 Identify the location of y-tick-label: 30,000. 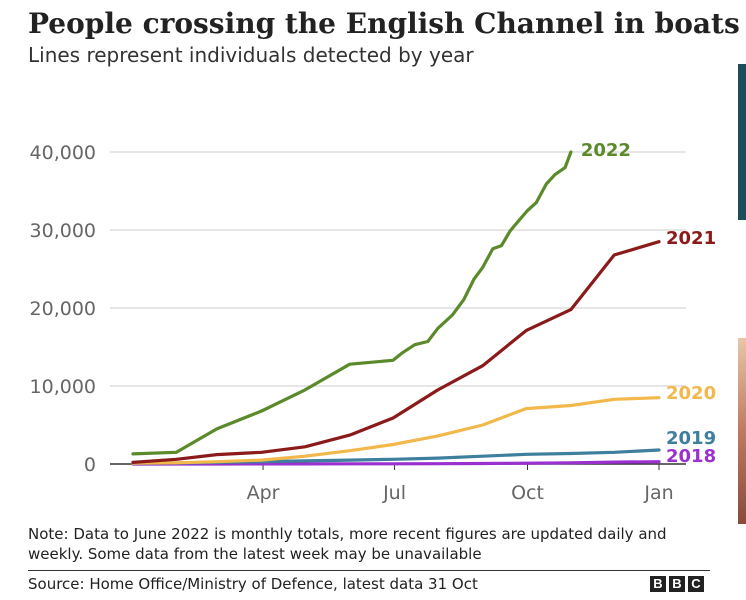
(63, 231).